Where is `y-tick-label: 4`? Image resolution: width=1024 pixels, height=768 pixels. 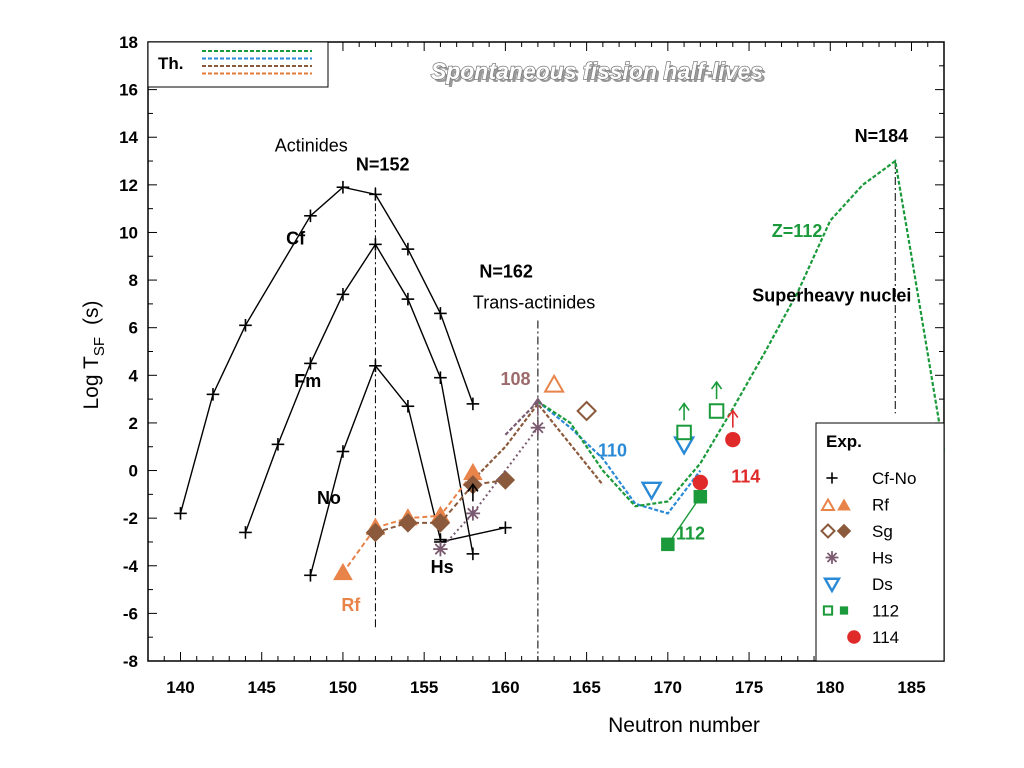
y-tick-label: 4 is located at coordinates (134, 375).